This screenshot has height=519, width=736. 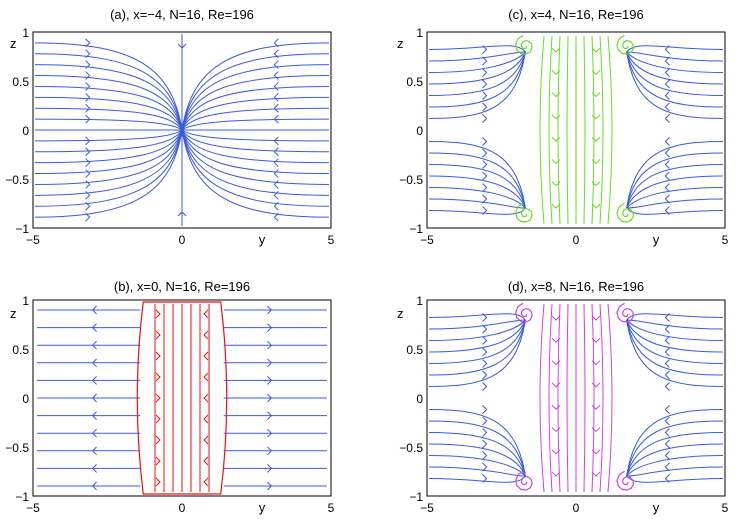 I want to click on panel-a-ytick-4: −1, so click(x=22, y=229).